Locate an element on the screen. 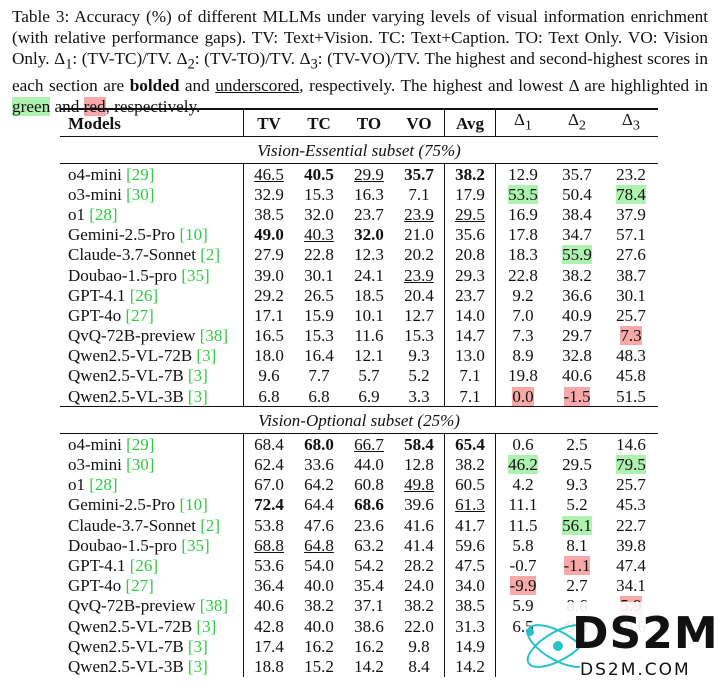  table-cell: 34.7 is located at coordinates (577, 235).